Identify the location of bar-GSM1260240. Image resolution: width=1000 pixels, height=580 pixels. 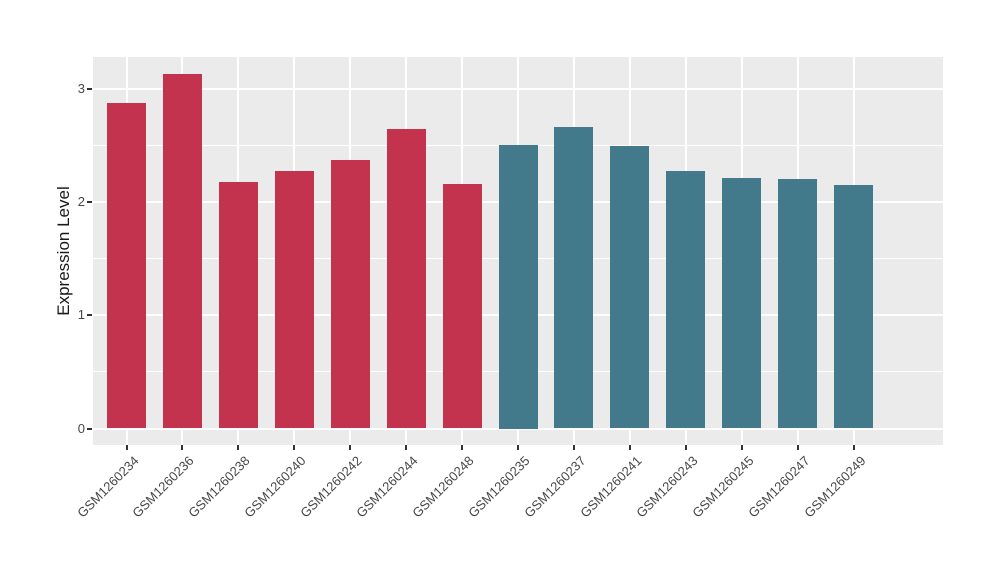
(294, 300).